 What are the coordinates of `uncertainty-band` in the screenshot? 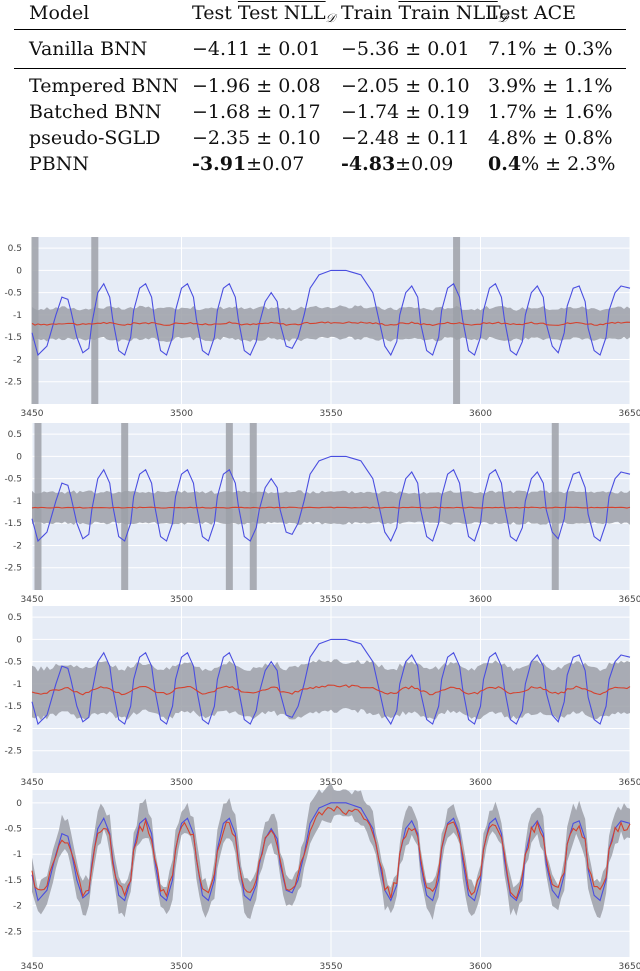 It's located at (331, 851).